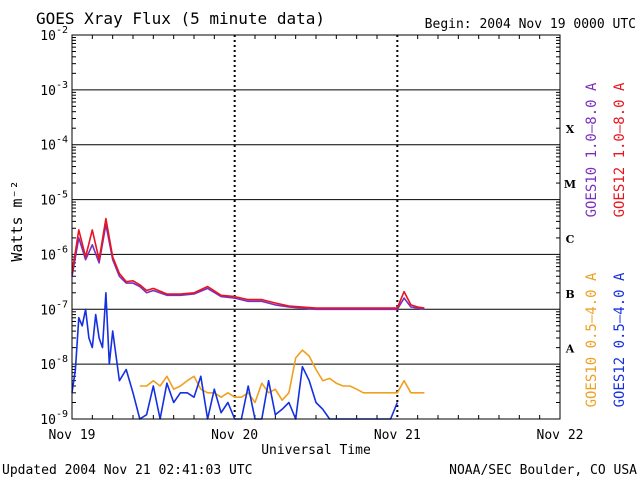 The width and height of the screenshot is (640, 480). I want to click on x-tick-labels: Nov 19 Nov 20 Nov 21 Nov 22, so click(316, 435).